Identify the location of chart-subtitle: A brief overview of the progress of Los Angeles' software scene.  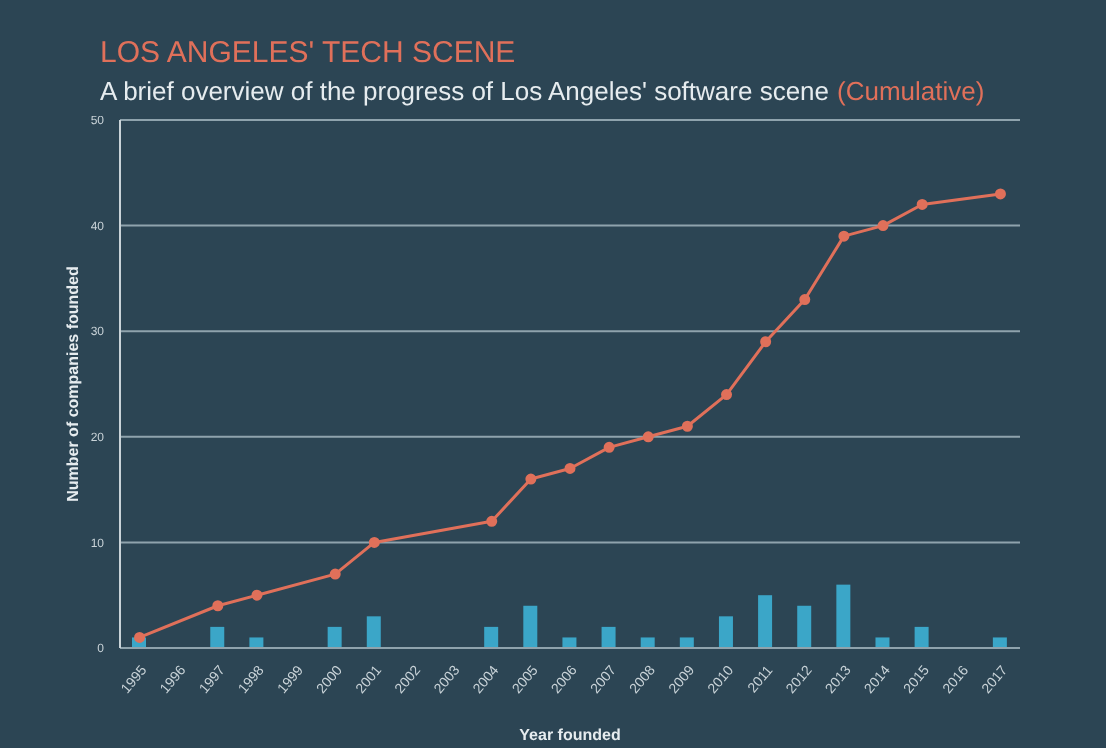
(465, 91).